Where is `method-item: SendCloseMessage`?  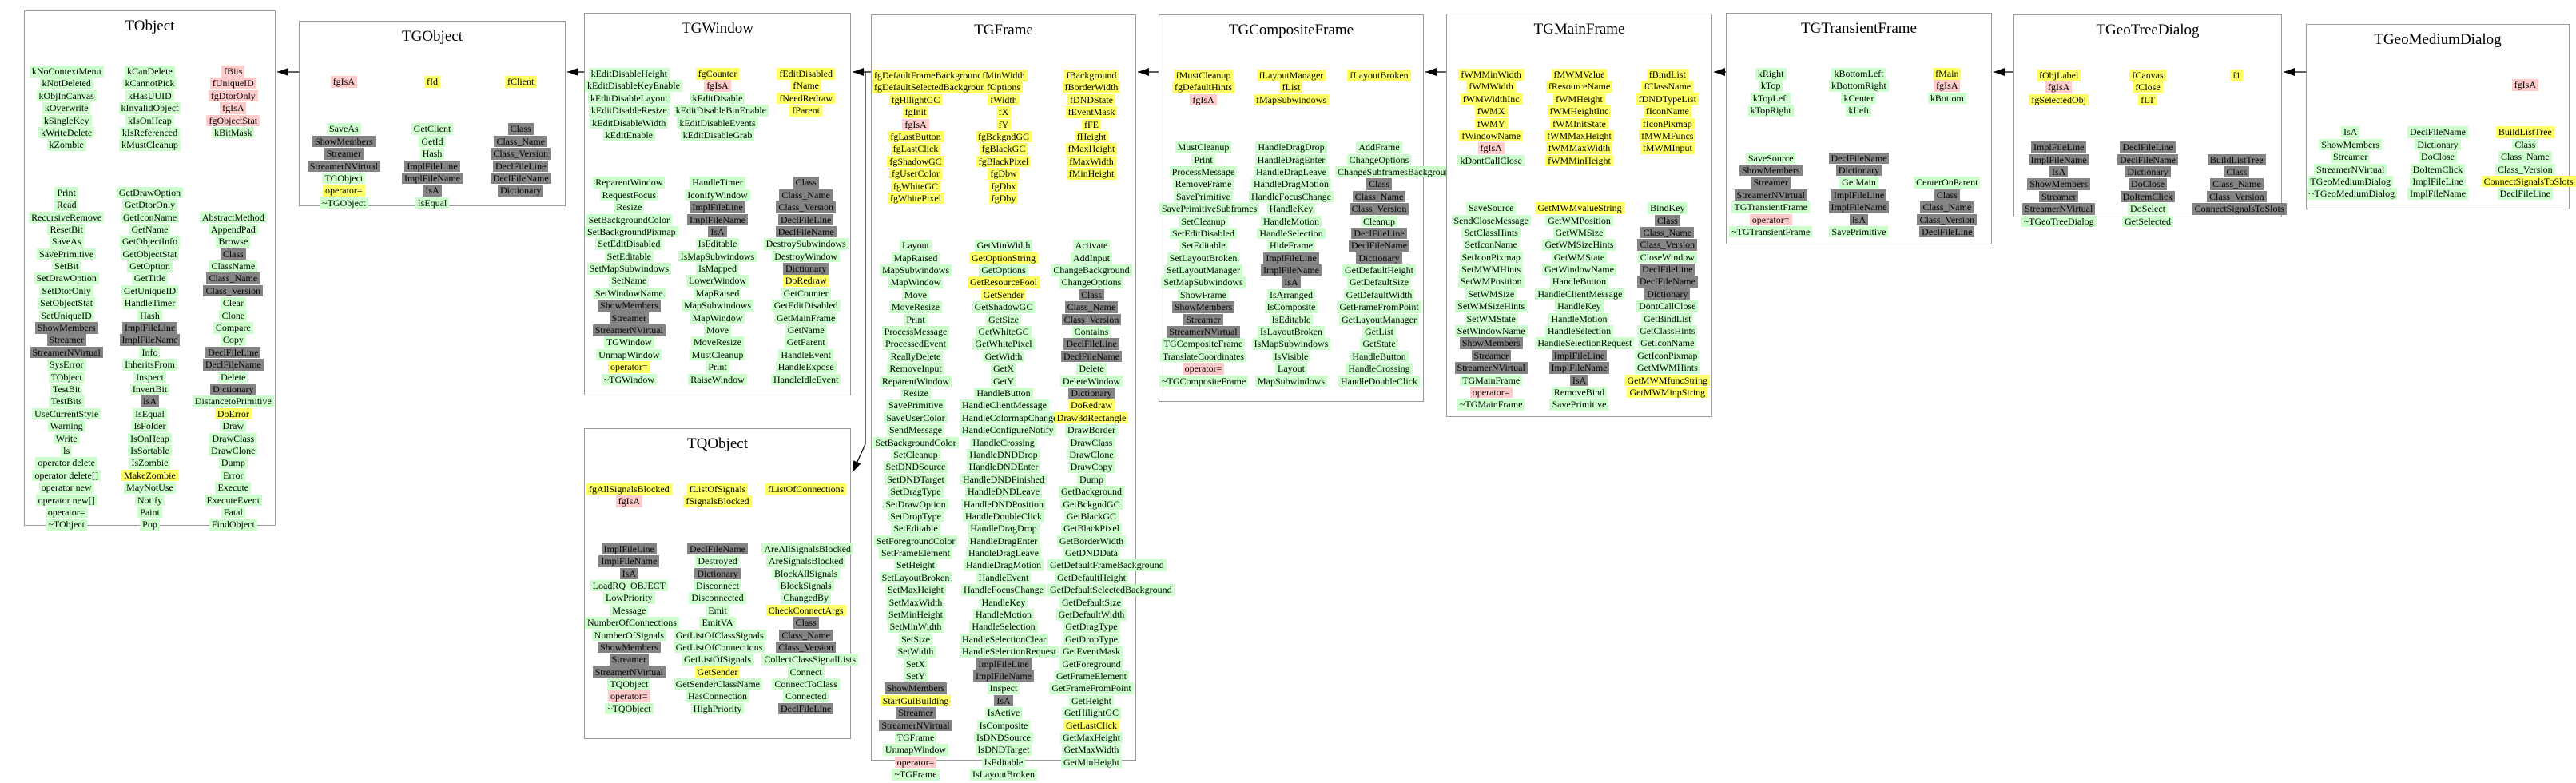 method-item: SendCloseMessage is located at coordinates (1491, 220).